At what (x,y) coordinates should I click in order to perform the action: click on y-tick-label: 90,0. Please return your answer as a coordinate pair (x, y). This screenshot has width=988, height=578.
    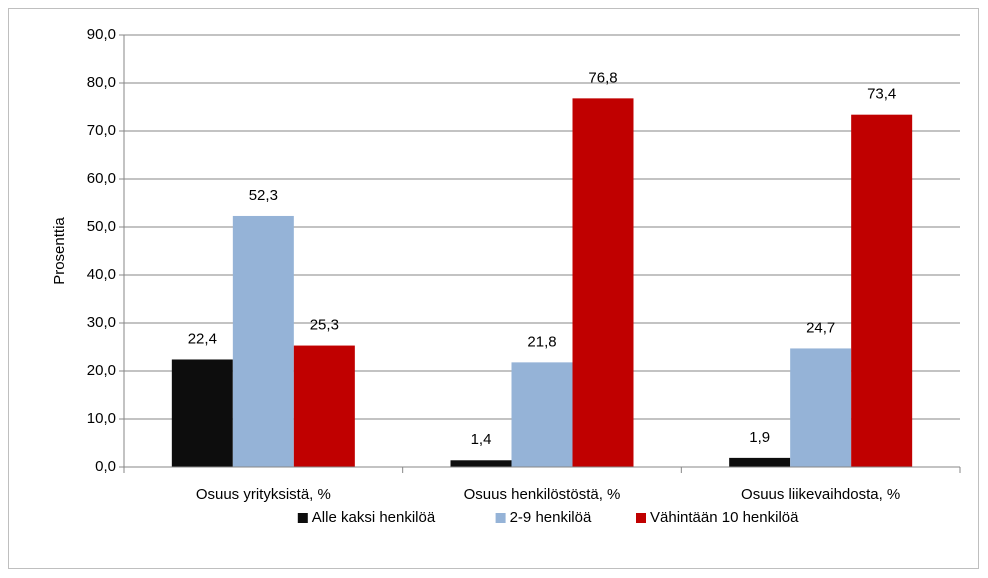
    Looking at the image, I should click on (101, 34).